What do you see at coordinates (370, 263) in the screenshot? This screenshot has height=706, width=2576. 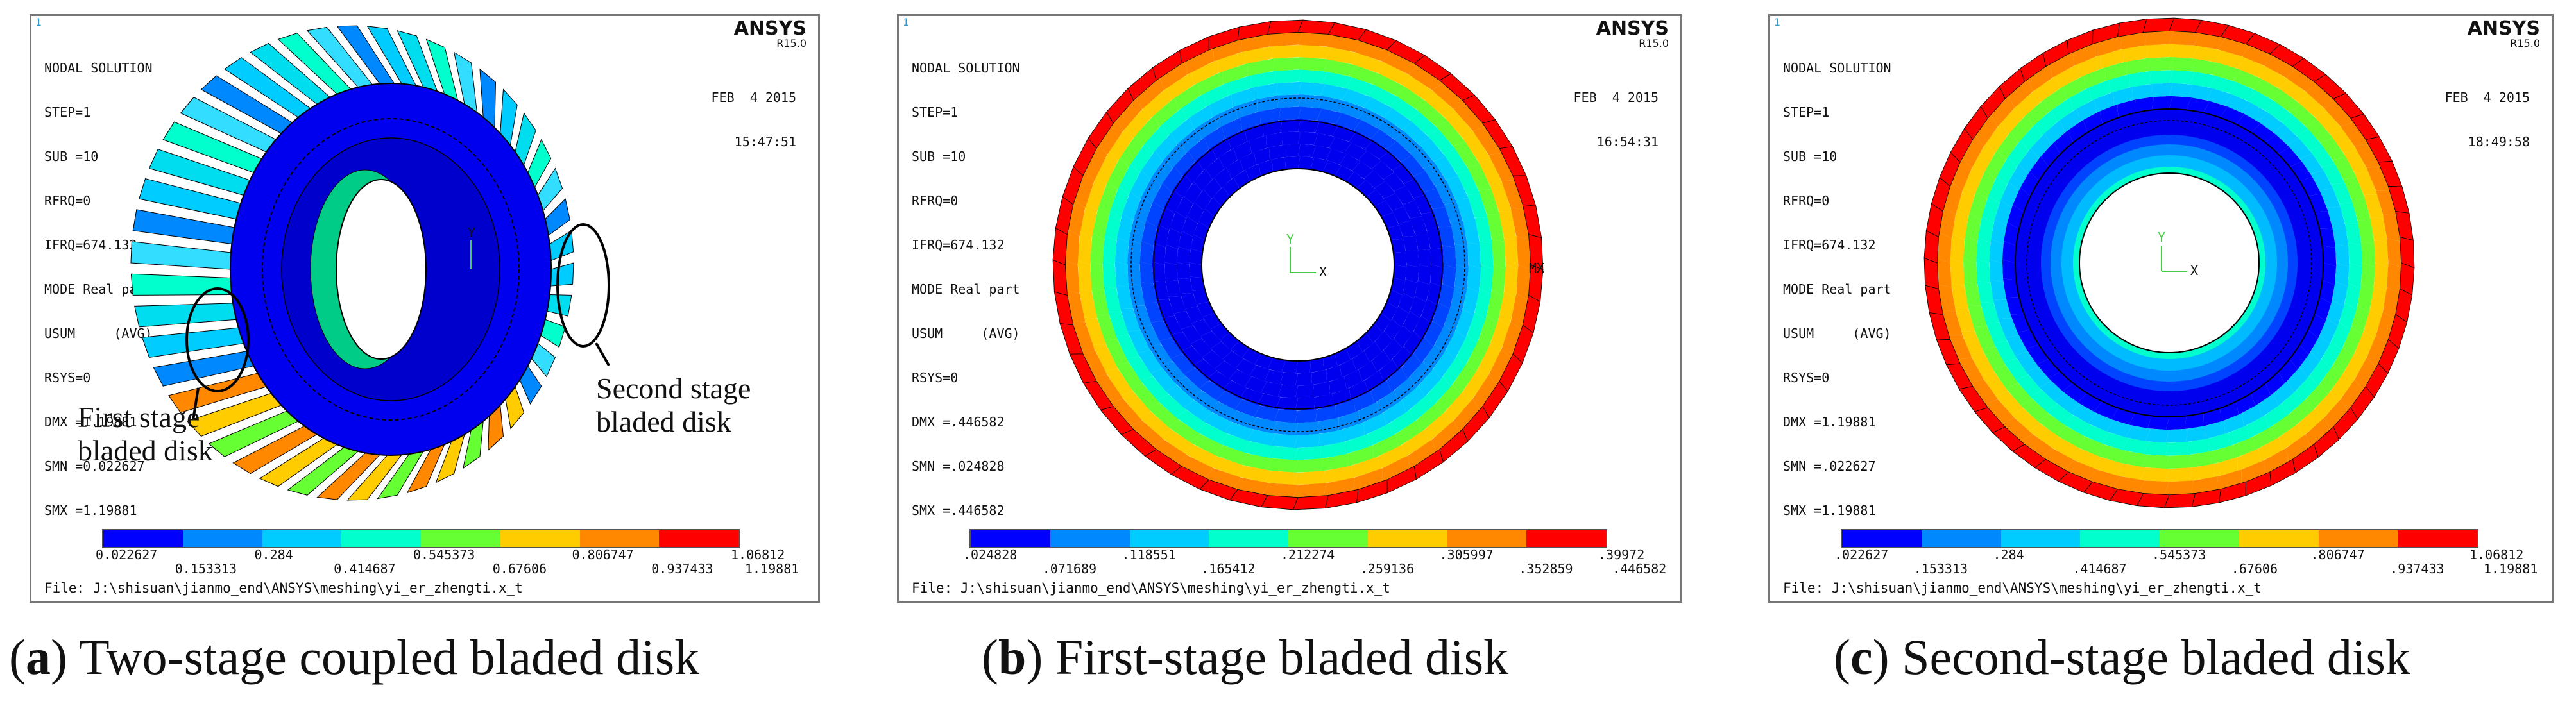 I see `two-stage-contour-plot: Y` at bounding box center [370, 263].